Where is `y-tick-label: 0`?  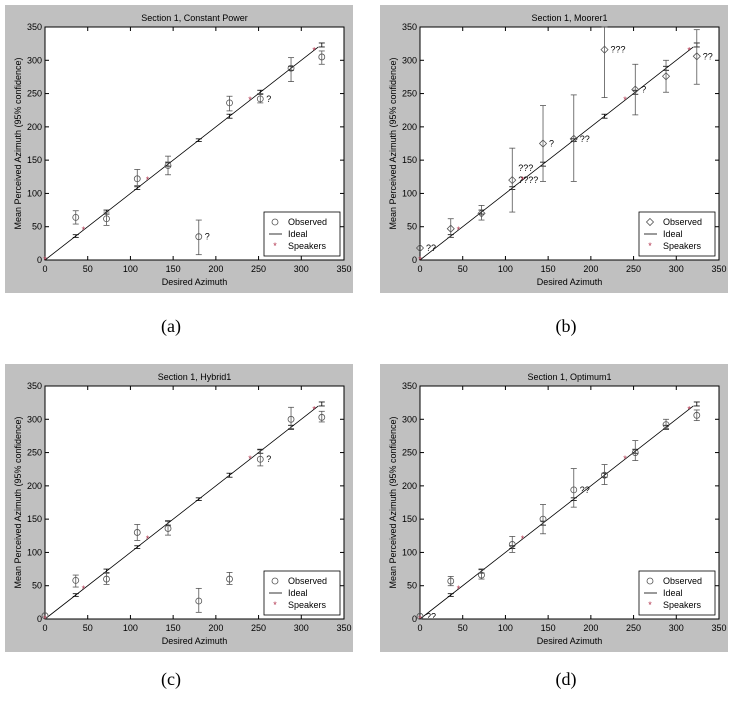
y-tick-label: 0 is located at coordinates (39, 260).